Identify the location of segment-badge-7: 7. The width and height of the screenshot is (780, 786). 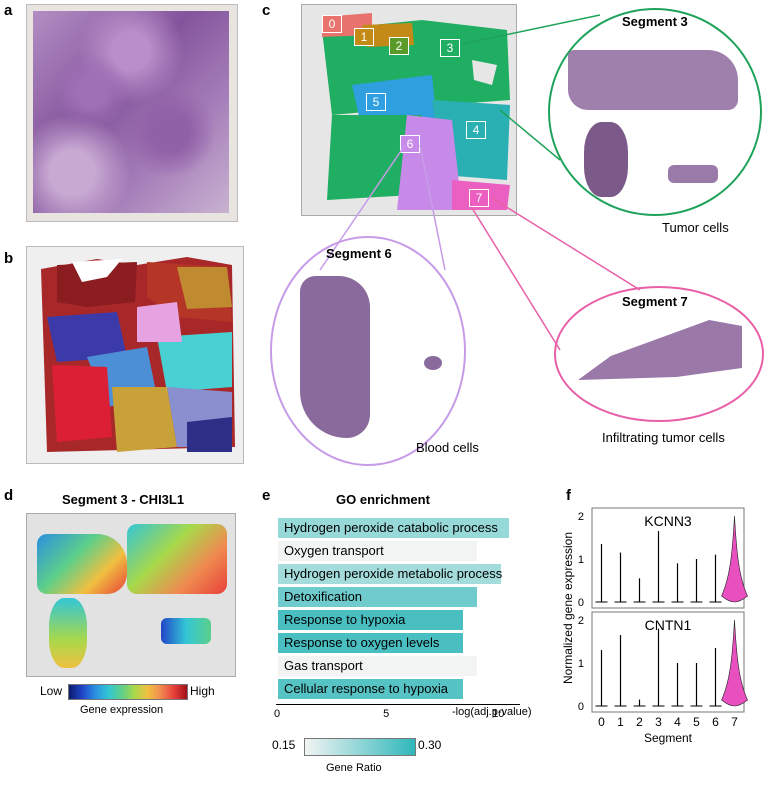
(479, 198).